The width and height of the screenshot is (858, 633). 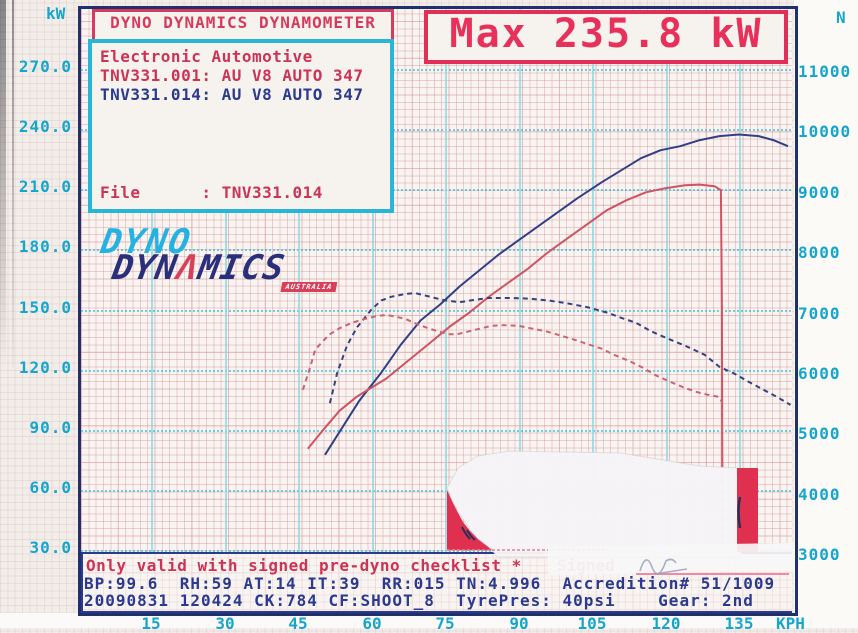 I want to click on scan-margin-right, so click(x=826, y=314).